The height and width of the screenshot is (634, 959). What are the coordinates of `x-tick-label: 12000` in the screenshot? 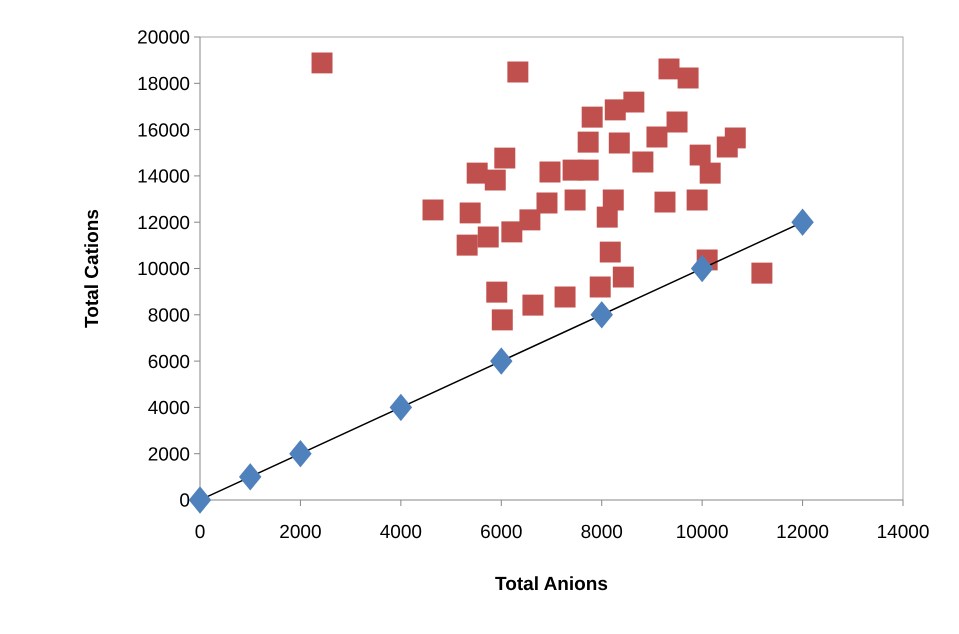 It's located at (802, 532).